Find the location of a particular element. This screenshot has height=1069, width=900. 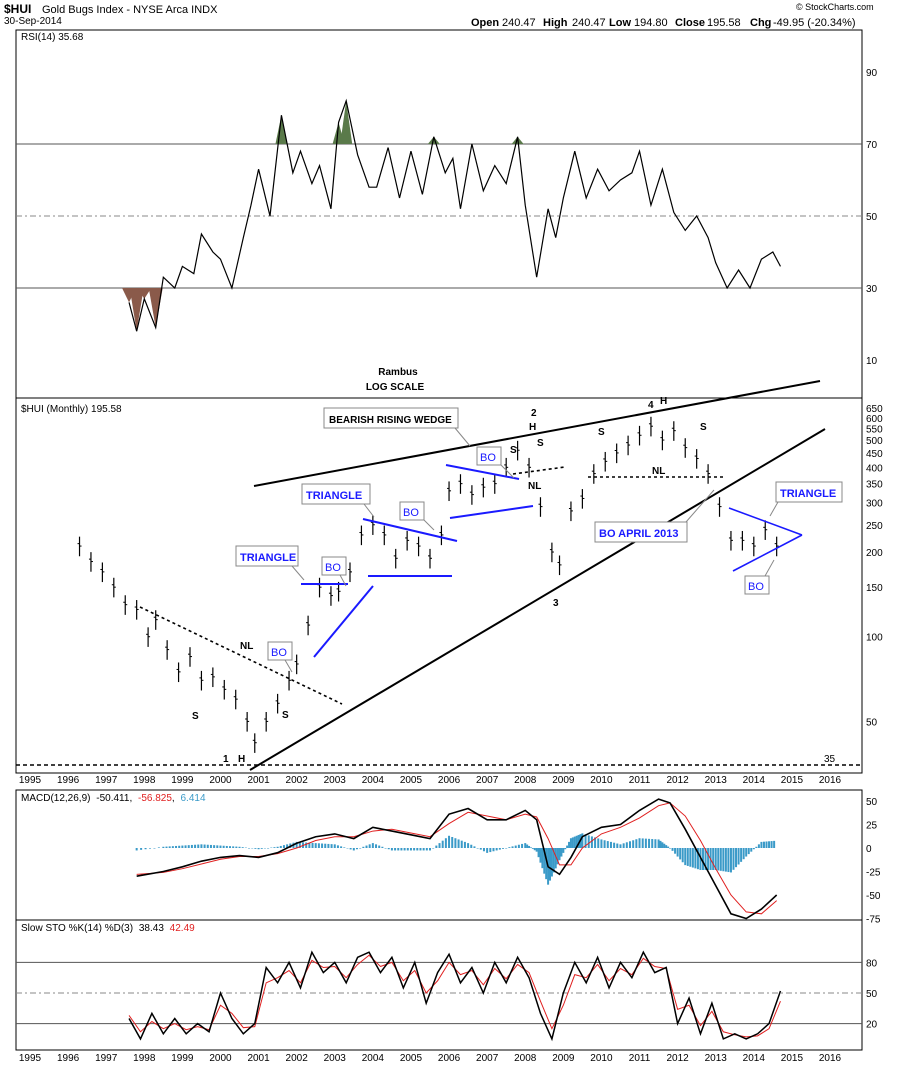

chart-date: 30-Sep-2014 is located at coordinates (33, 21).